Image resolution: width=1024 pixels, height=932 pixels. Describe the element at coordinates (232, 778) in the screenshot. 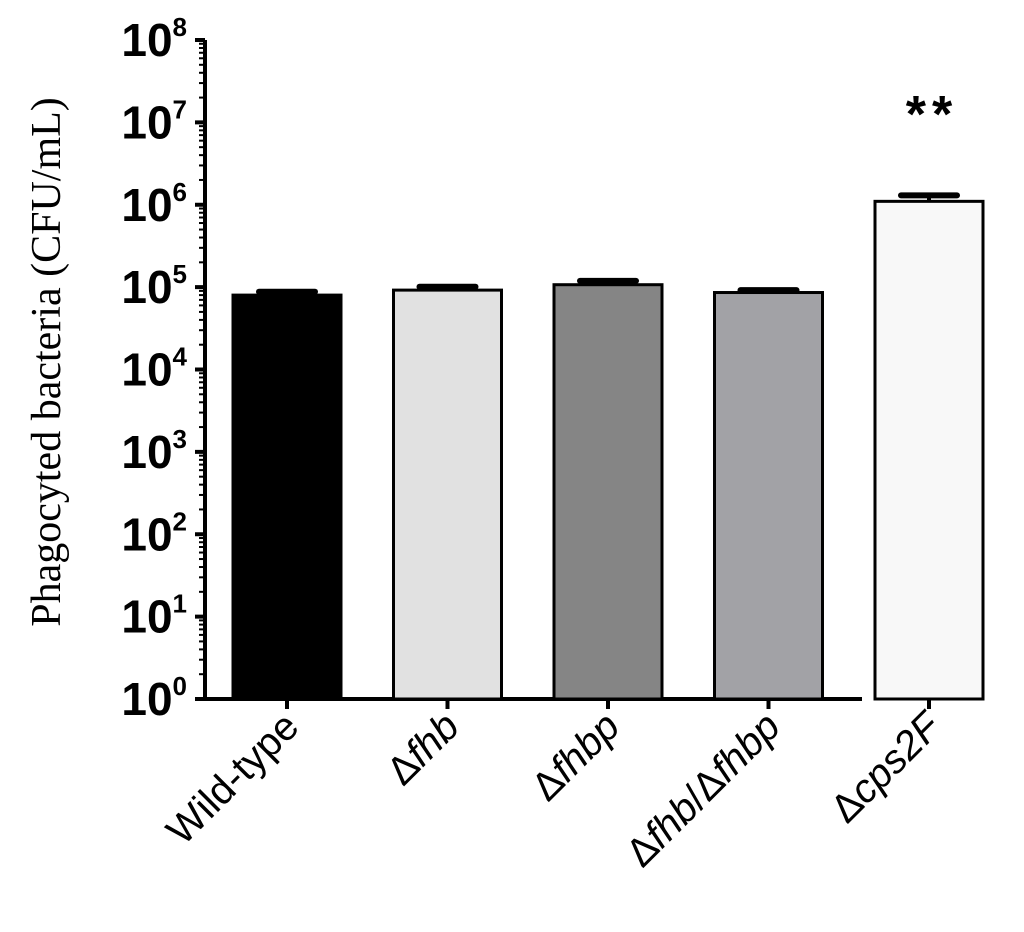

I see `category-label: Wild-type` at that location.